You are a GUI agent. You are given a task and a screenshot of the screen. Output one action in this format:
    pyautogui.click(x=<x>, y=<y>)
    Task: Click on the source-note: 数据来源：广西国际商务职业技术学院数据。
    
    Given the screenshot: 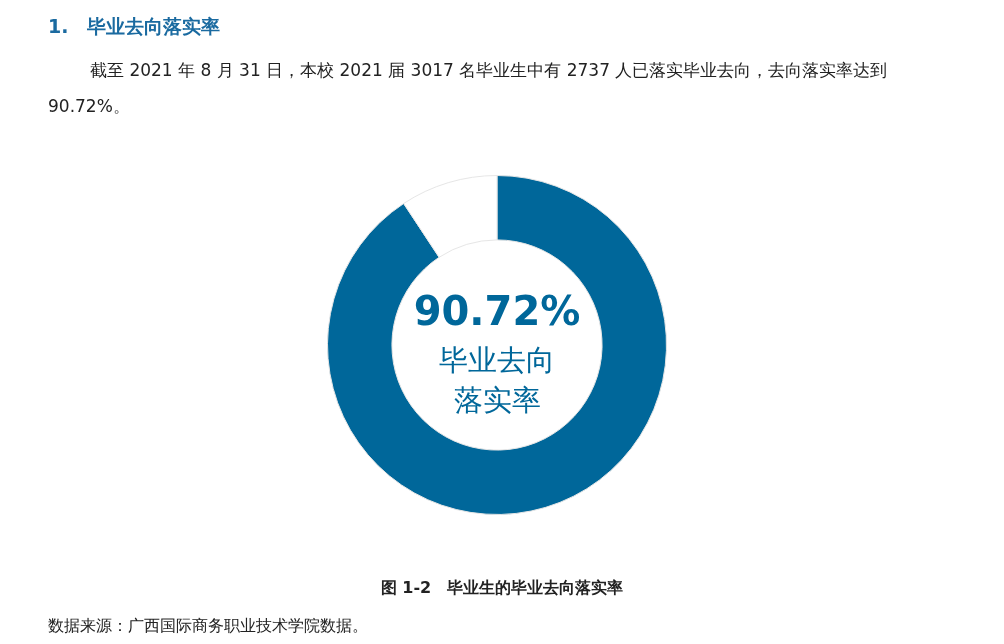 What is the action you would take?
    pyautogui.click(x=208, y=626)
    